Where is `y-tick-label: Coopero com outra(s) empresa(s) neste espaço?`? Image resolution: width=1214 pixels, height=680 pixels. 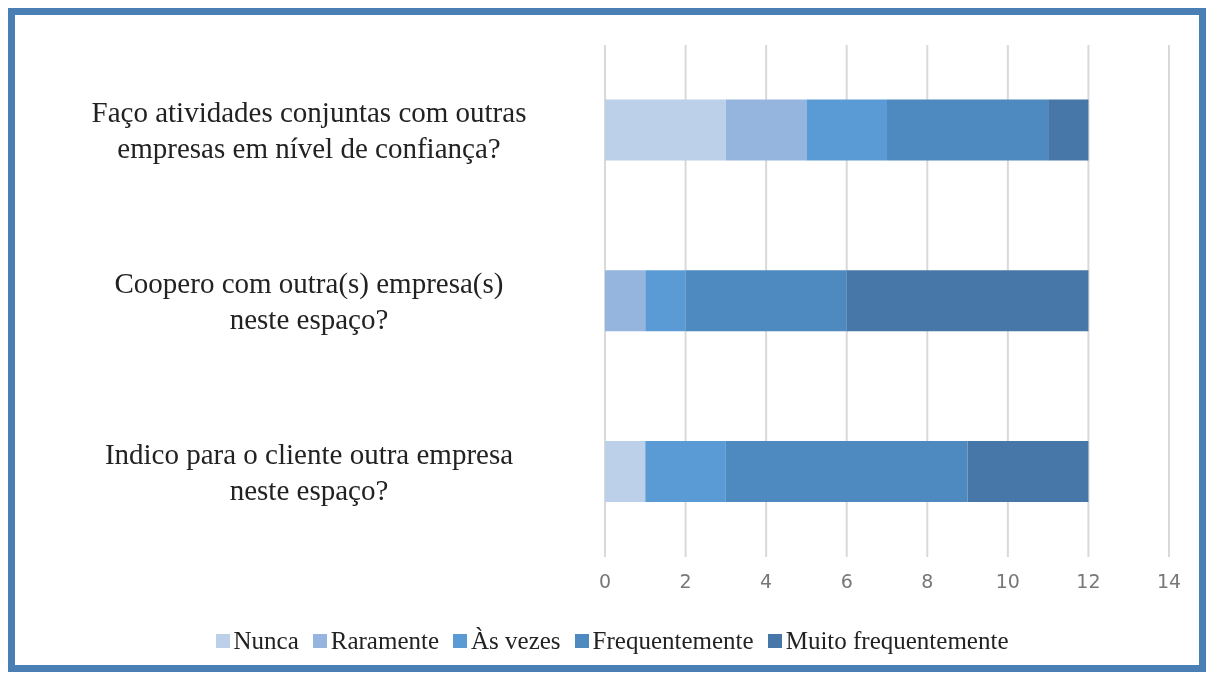 y-tick-label: Coopero com outra(s) empresa(s) neste espaço? is located at coordinates (309, 301).